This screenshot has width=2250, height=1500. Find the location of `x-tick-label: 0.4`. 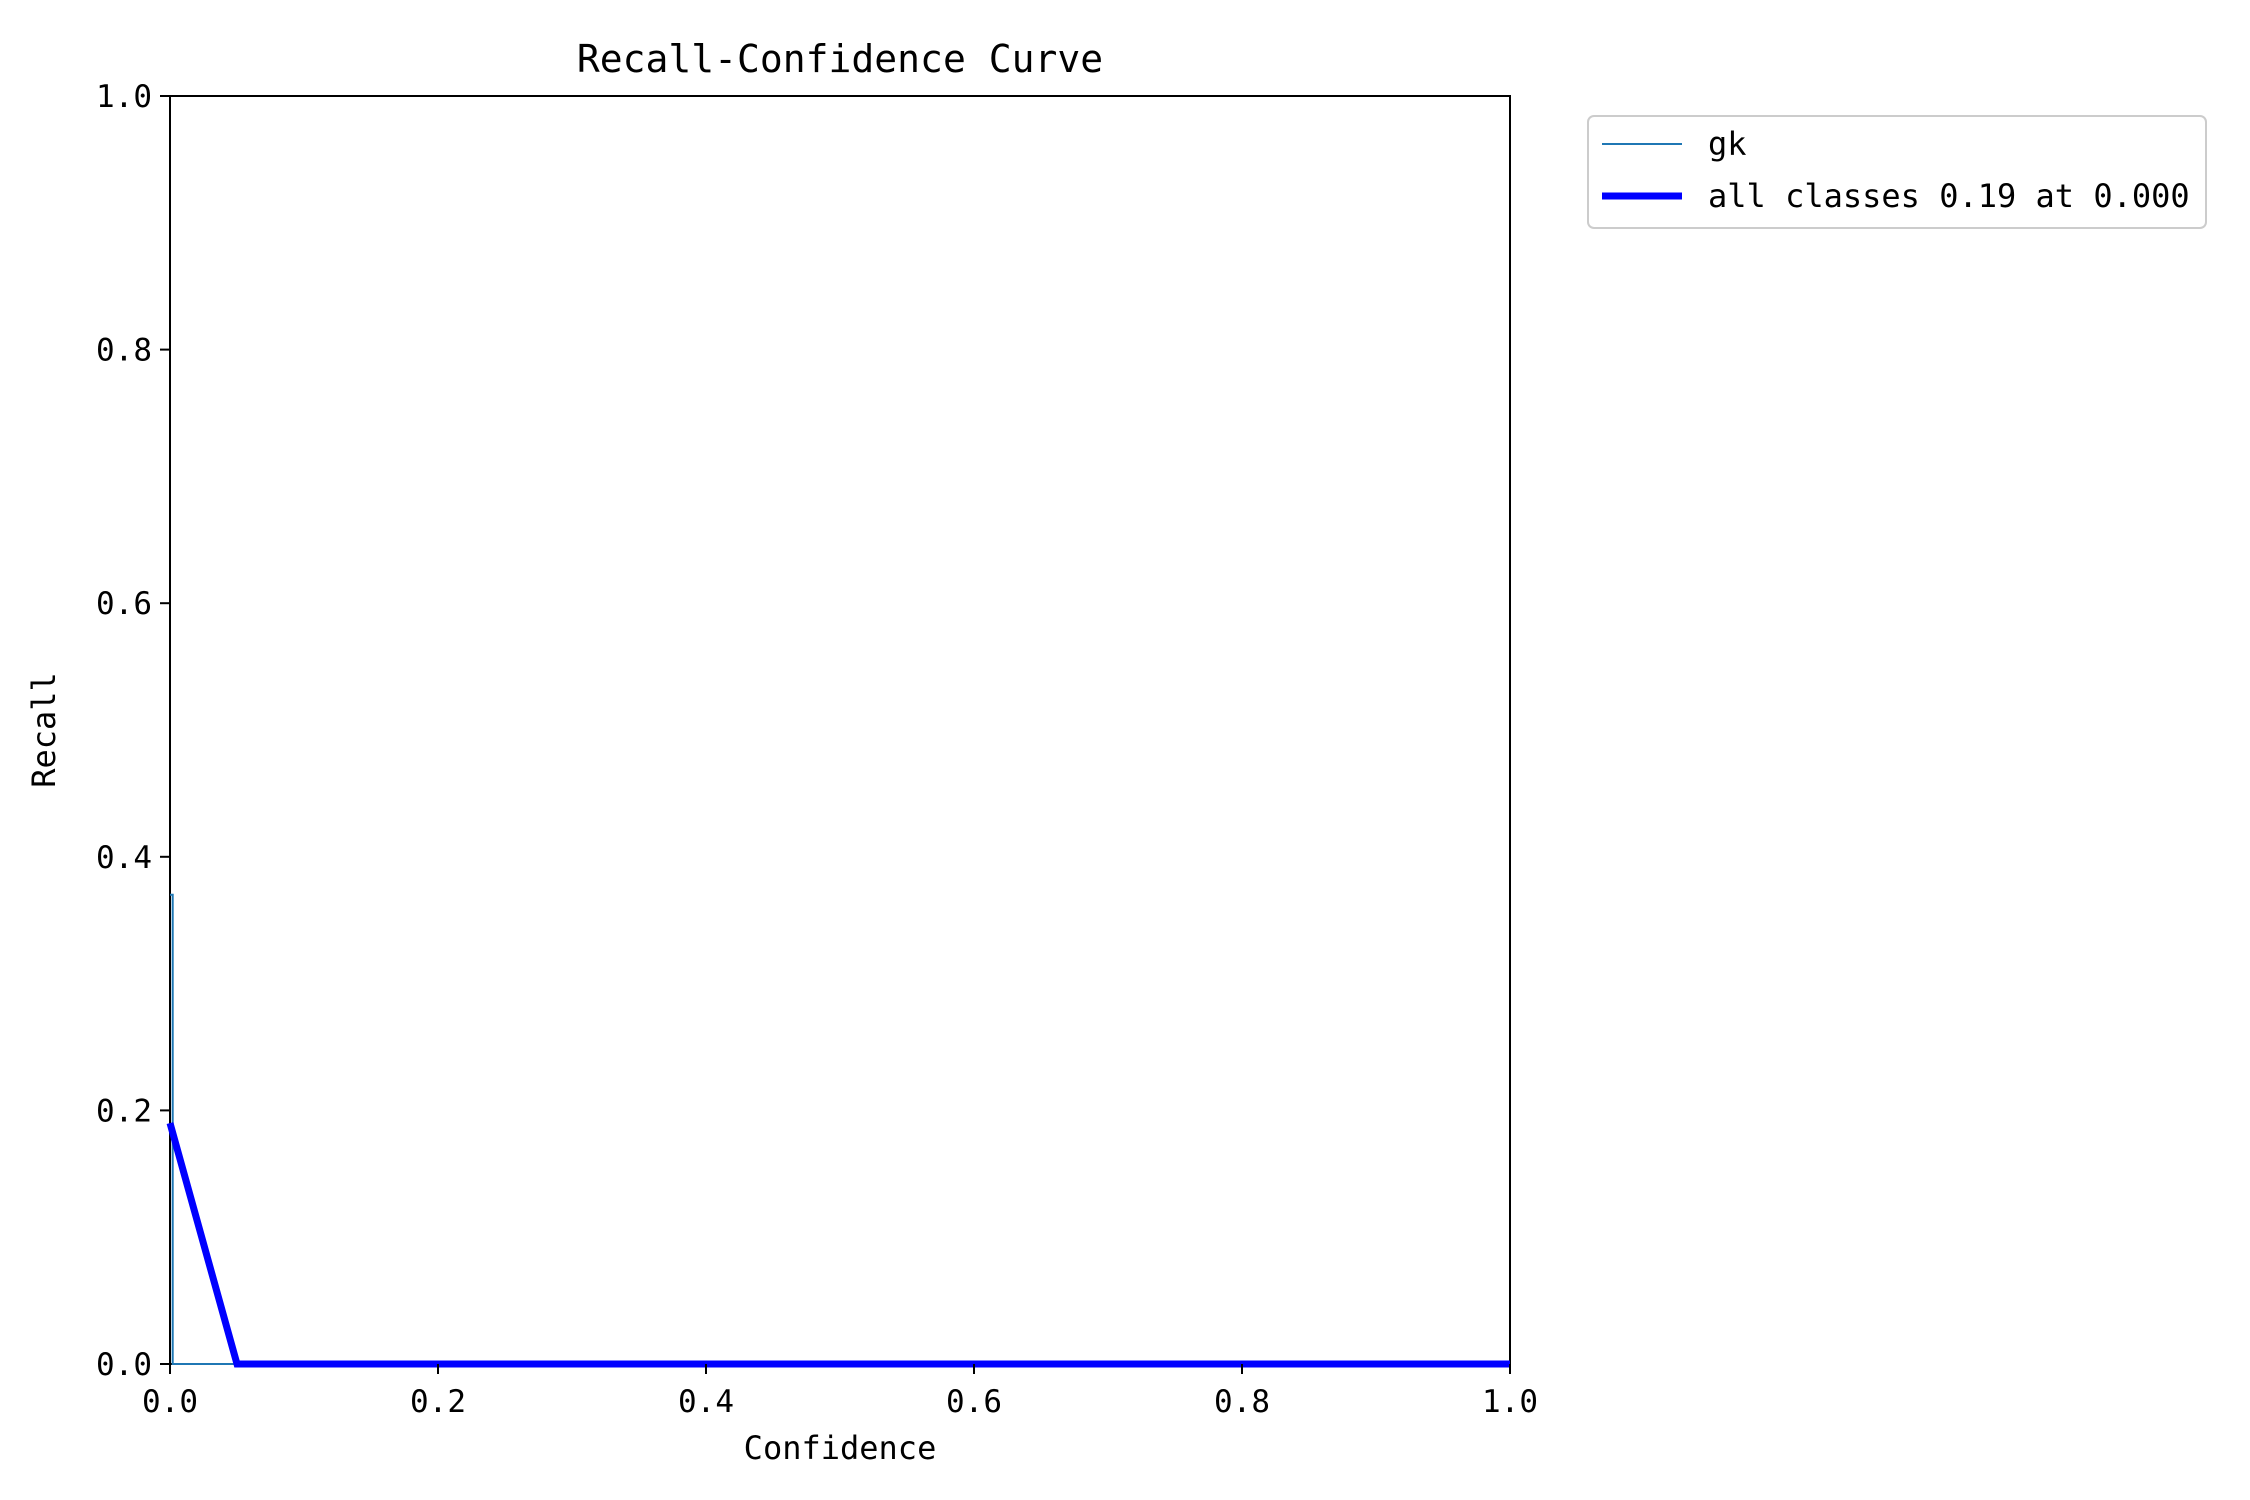

x-tick-label: 0.4 is located at coordinates (706, 1402).